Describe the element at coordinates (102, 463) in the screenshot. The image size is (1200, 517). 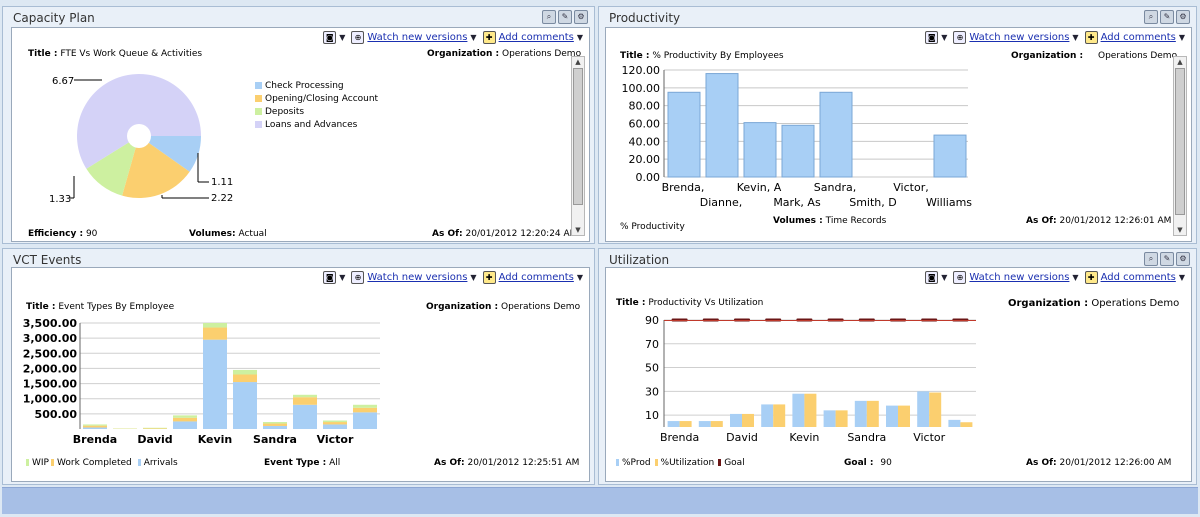
I see `vct-legend: WIP Work Completed Arrivals` at that location.